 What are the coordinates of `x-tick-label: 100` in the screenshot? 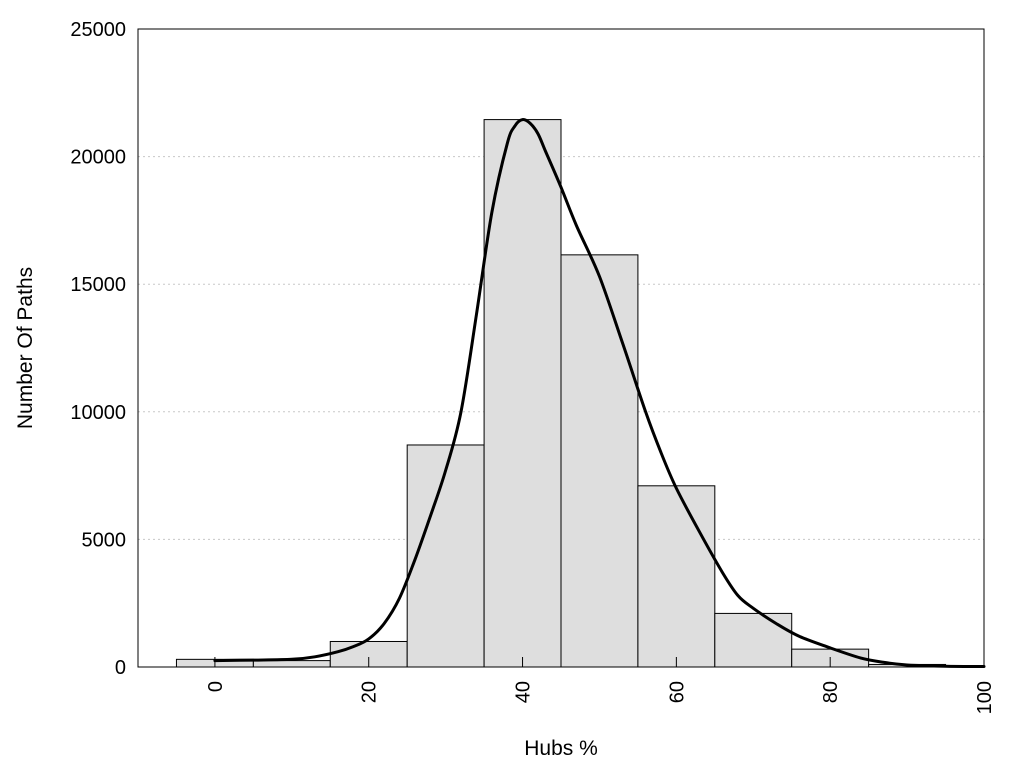 It's located at (985, 697).